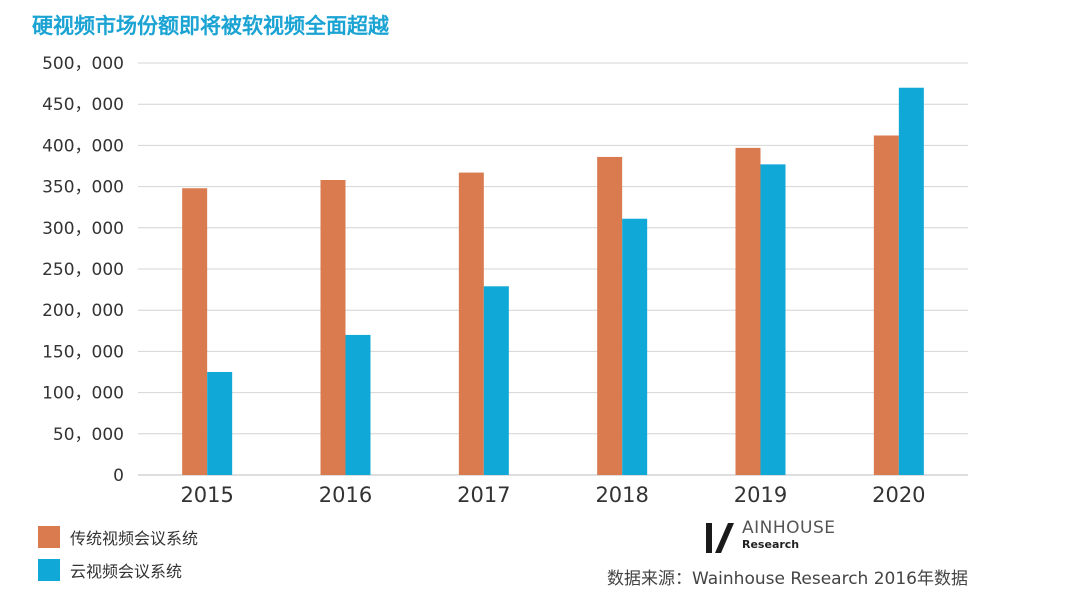 This screenshot has width=1080, height=608. I want to click on legend-label-cloud: 云视频会议系统, so click(126, 571).